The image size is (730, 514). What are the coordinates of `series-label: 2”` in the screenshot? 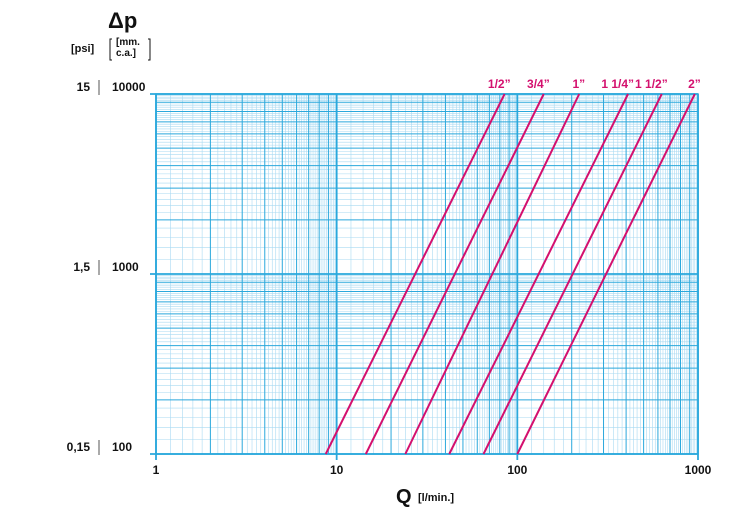 It's located at (694, 84).